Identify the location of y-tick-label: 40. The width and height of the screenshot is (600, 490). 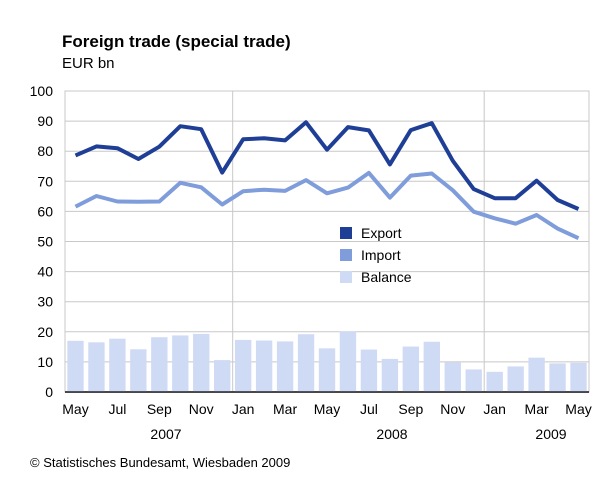
(45, 272).